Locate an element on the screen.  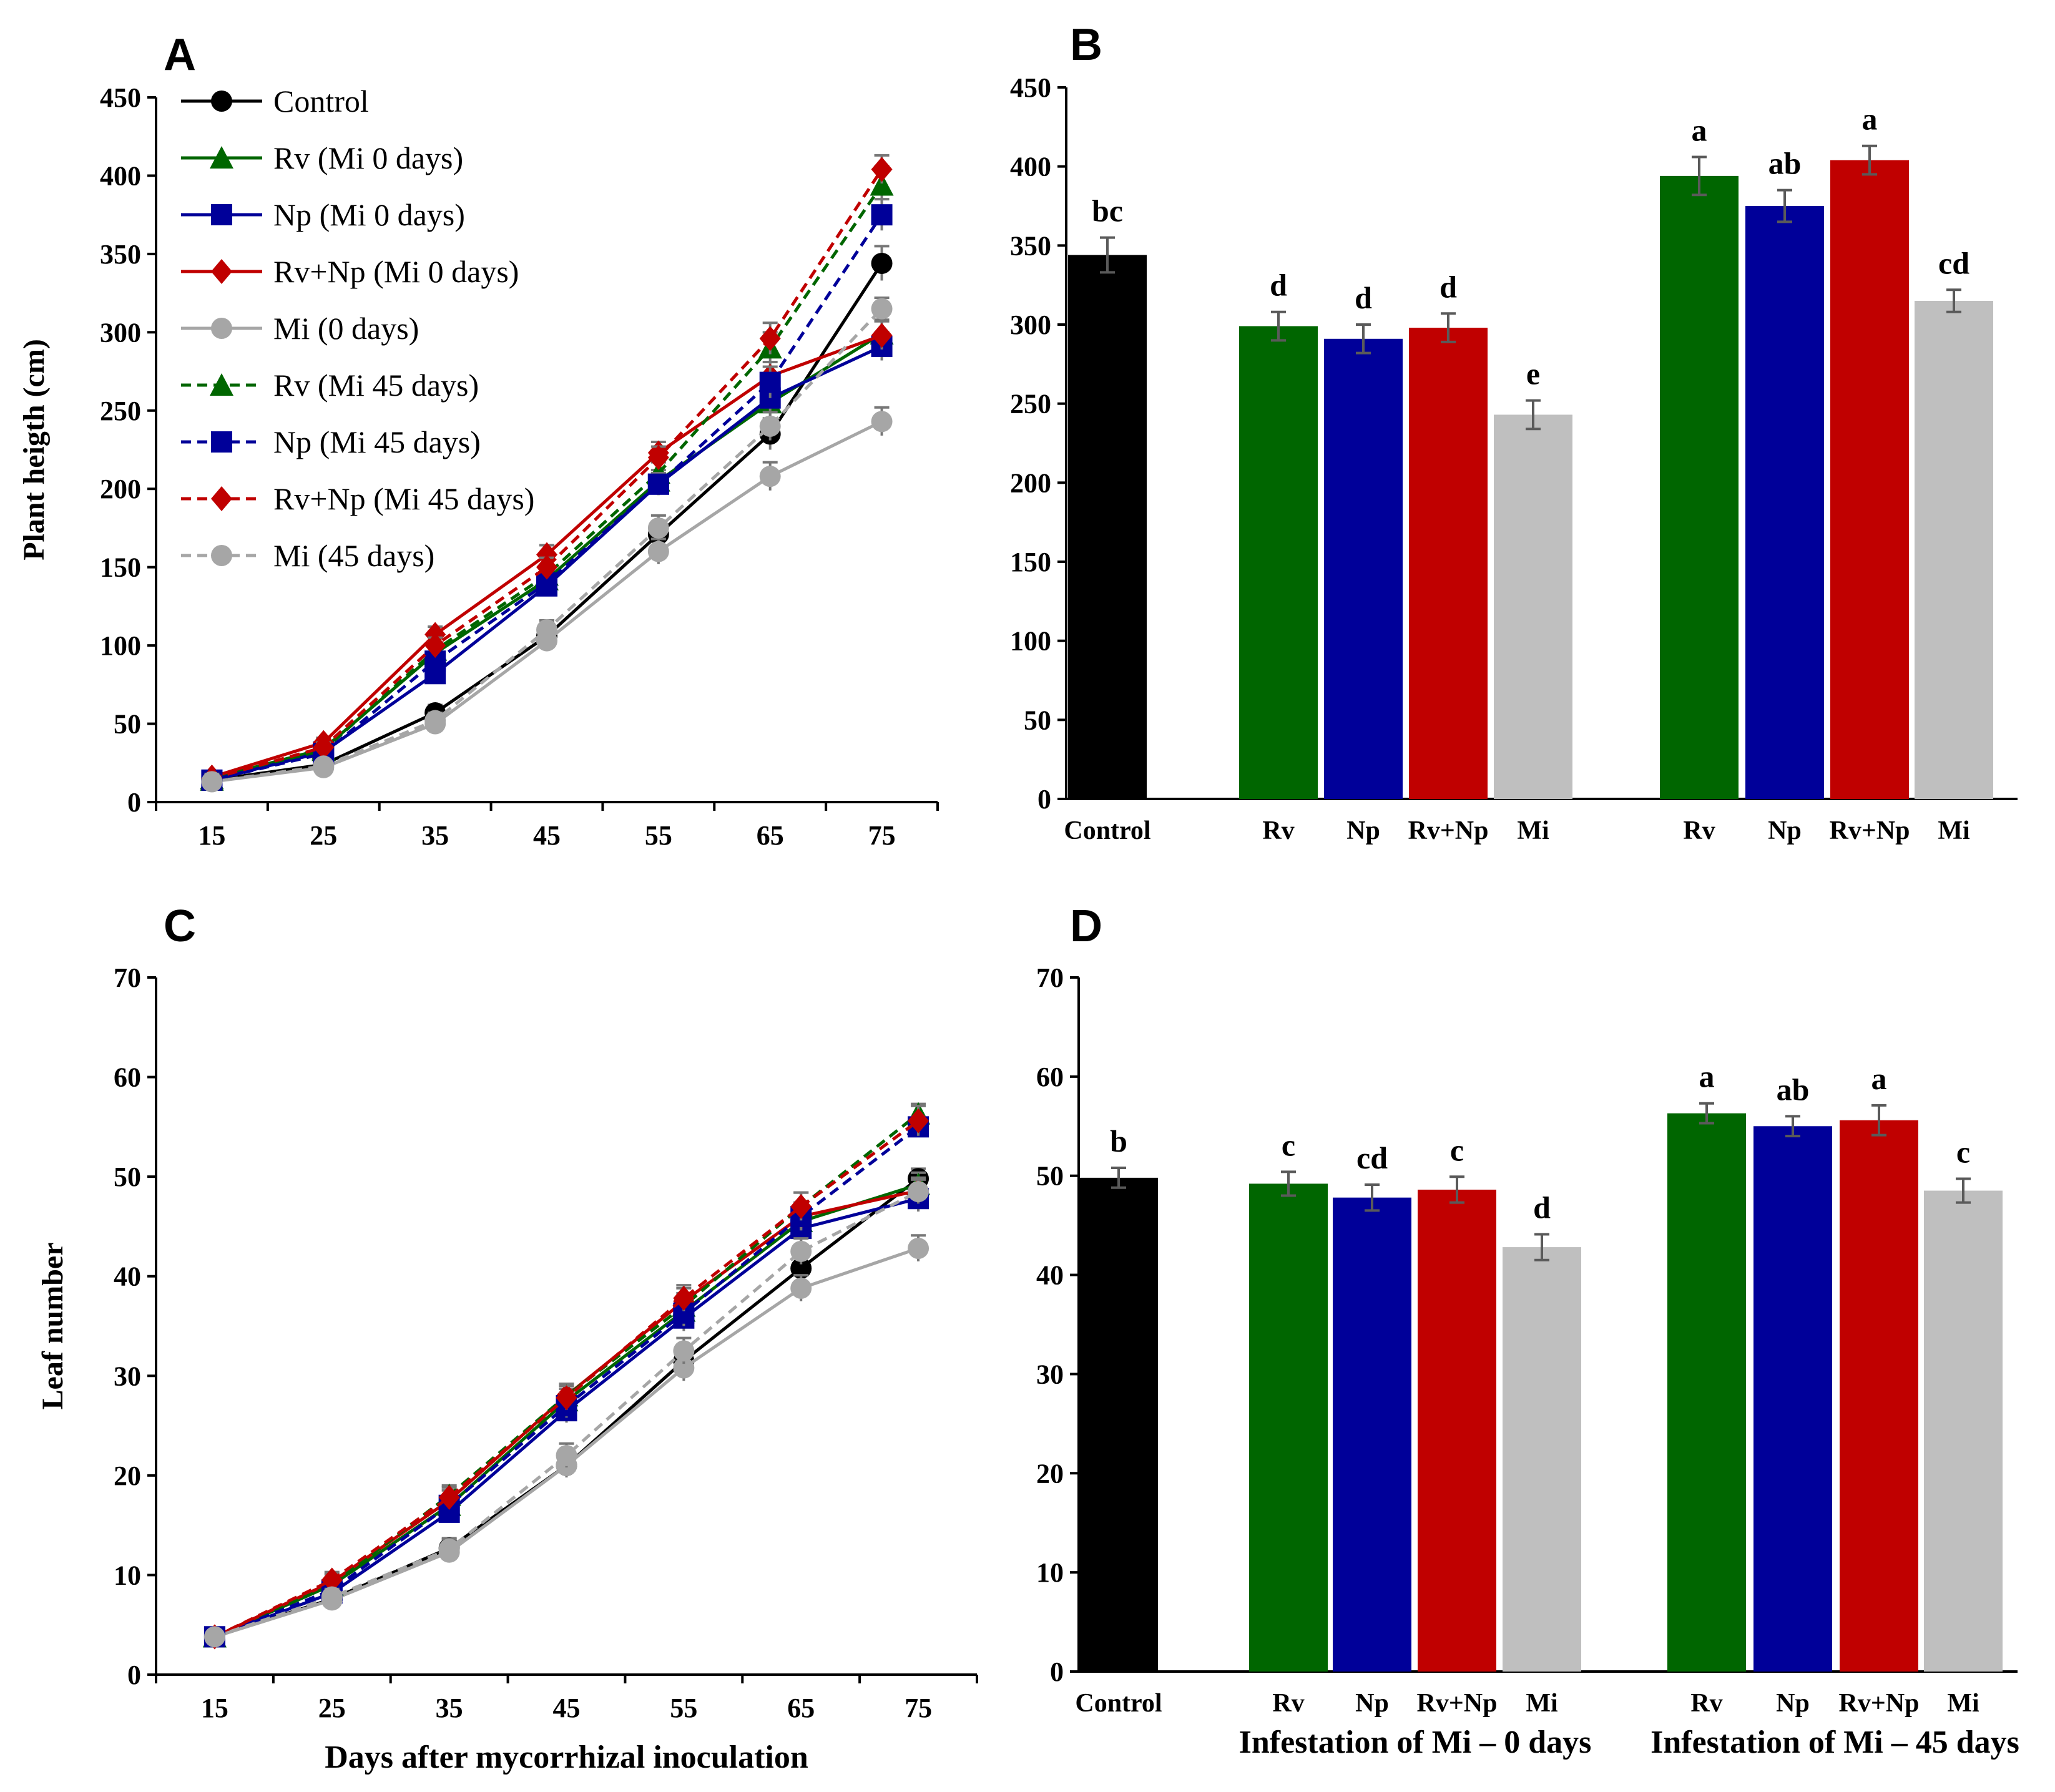
y-tick-label: 60 is located at coordinates (1050, 1077).